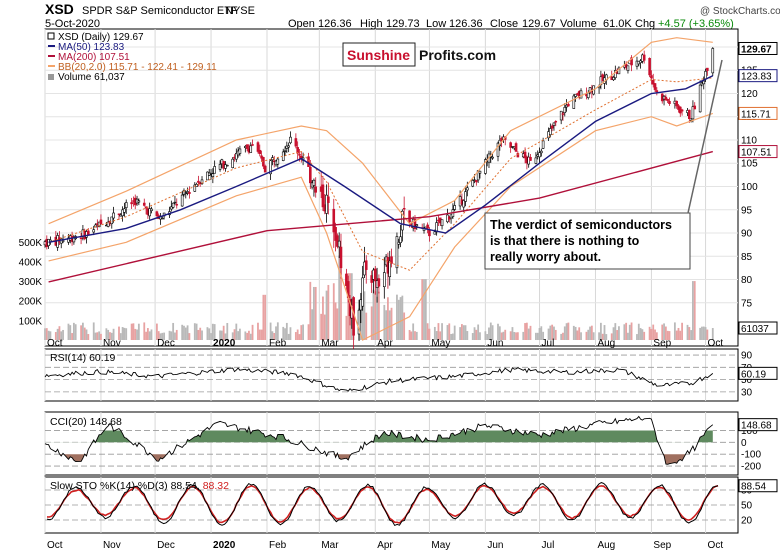 This screenshot has height=552, width=780. Describe the element at coordinates (55, 343) in the screenshot. I see `x-tick-label: Oct` at that location.